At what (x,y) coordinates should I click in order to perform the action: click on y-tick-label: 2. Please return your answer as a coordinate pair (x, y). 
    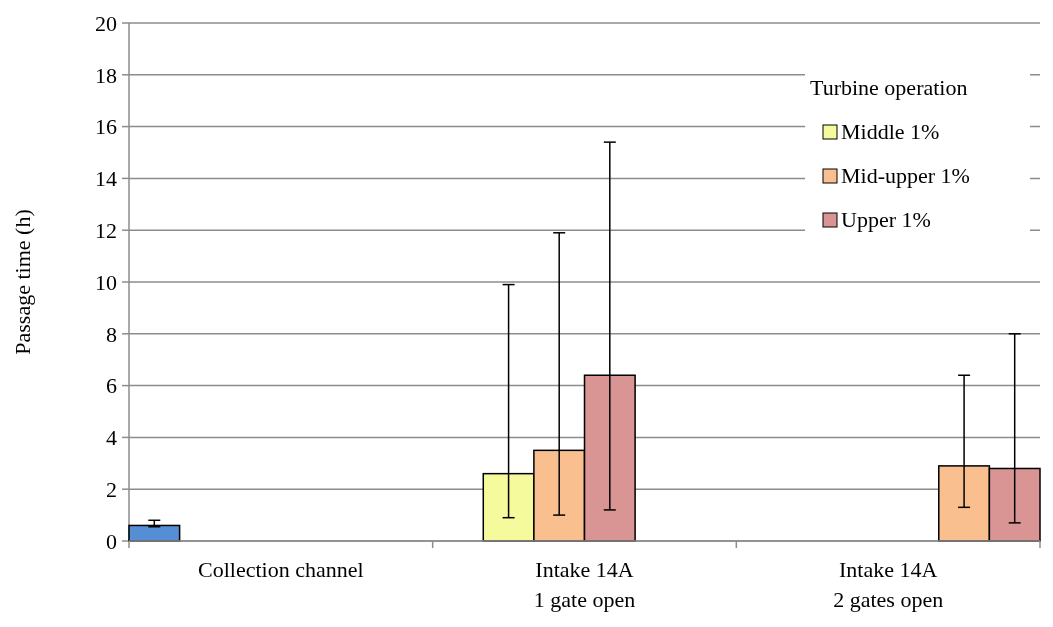
    Looking at the image, I should click on (111, 489).